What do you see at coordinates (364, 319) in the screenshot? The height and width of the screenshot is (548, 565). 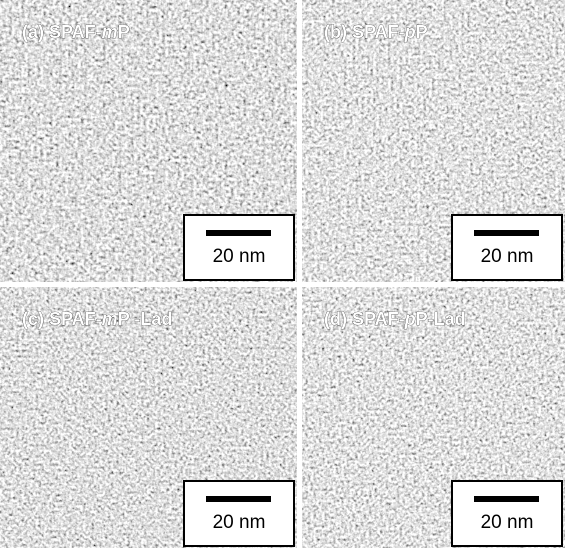 I see `label-part: (d) SPAF-` at bounding box center [364, 319].